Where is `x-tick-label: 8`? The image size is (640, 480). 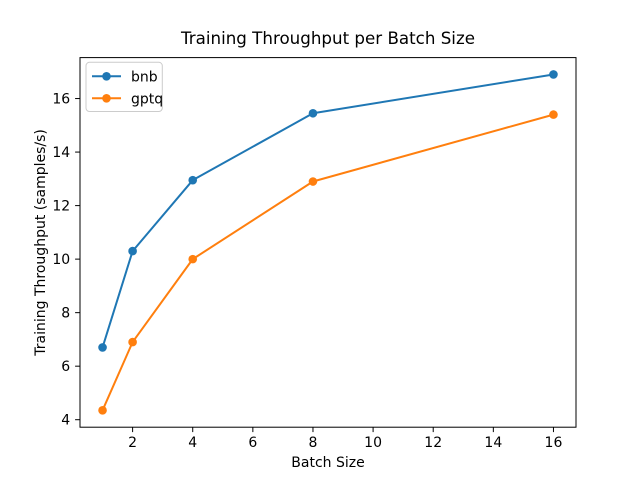 x-tick-label: 8 is located at coordinates (313, 443).